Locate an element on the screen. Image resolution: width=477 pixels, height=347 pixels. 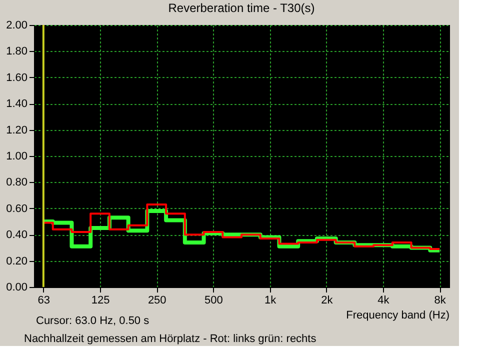
x-axis-title: Frequency band (Hz) is located at coordinates (398, 316).